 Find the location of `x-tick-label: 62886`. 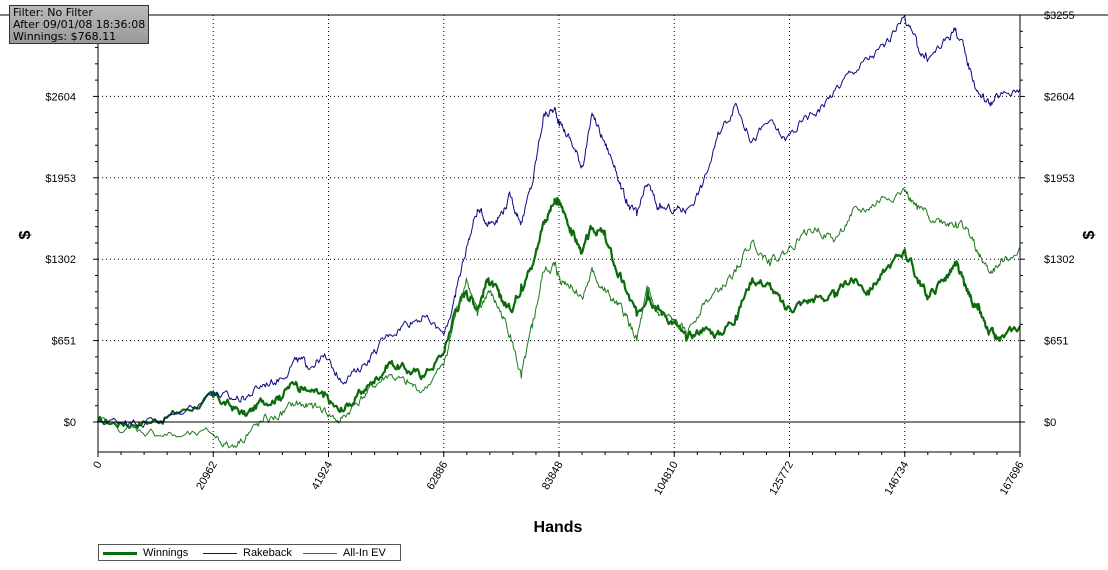

x-tick-label: 62886 is located at coordinates (438, 476).